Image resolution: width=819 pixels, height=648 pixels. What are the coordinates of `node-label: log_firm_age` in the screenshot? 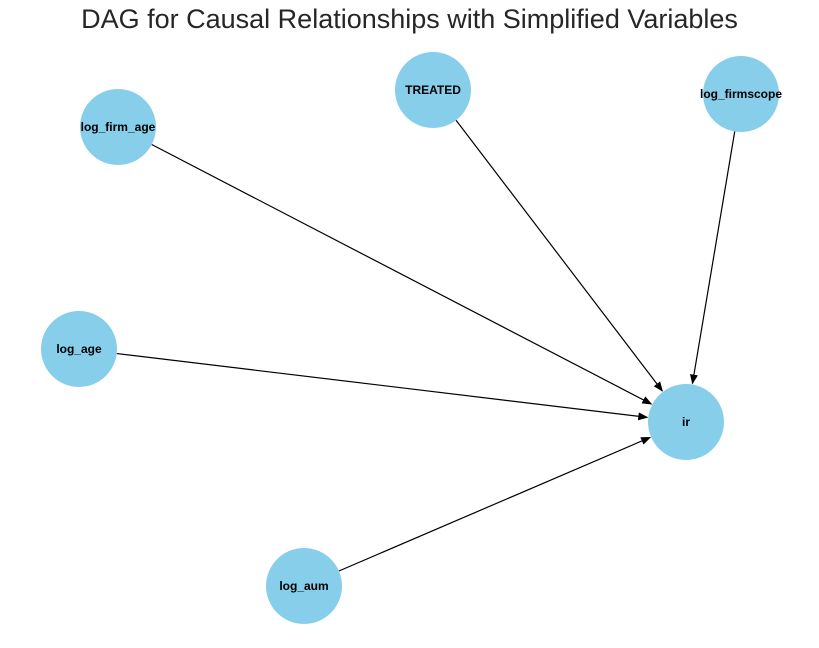 It's located at (118, 127).